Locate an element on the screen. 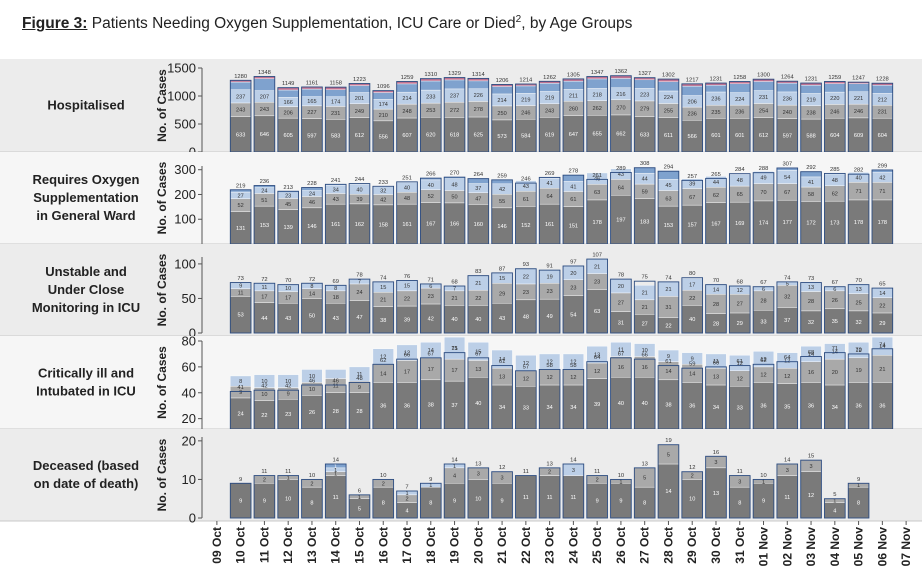  segment-label: 26 is located at coordinates (312, 413).